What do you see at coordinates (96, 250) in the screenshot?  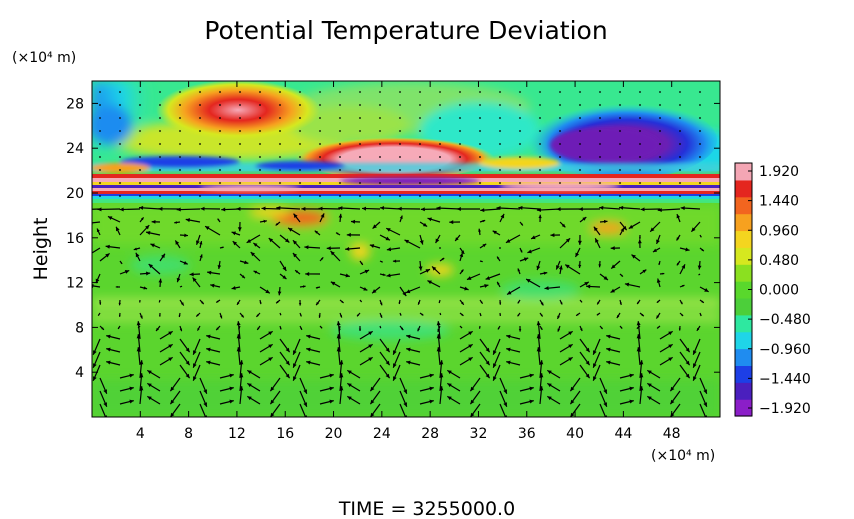 I see `wind-arrow` at bounding box center [96, 250].